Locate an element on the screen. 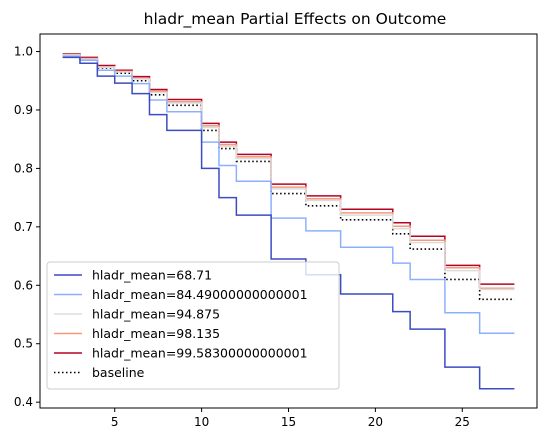 The image size is (547, 435). x-tick-label: 20 is located at coordinates (375, 422).